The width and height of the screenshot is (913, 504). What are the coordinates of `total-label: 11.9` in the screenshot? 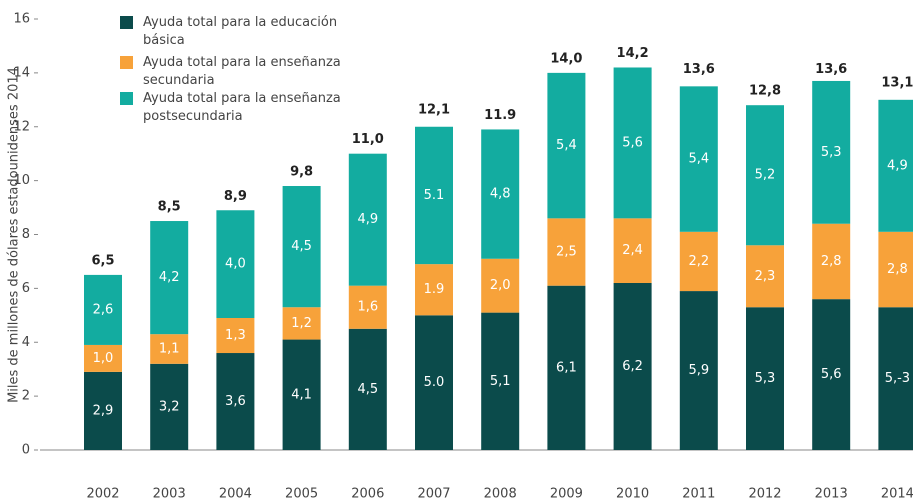 It's located at (500, 115).